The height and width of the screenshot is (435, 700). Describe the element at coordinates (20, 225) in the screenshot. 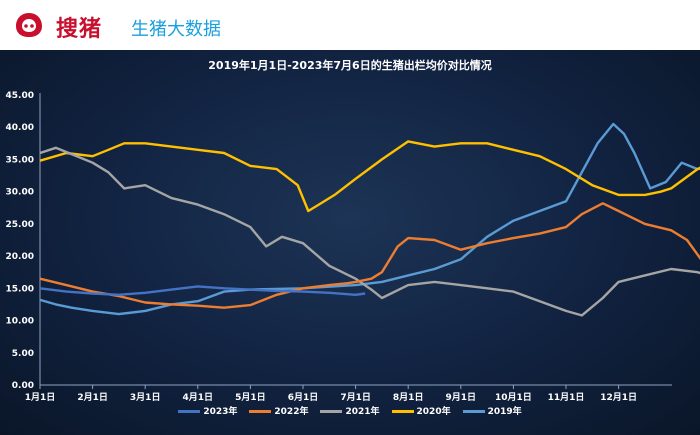

I see `y-tick-label: 25.00` at that location.